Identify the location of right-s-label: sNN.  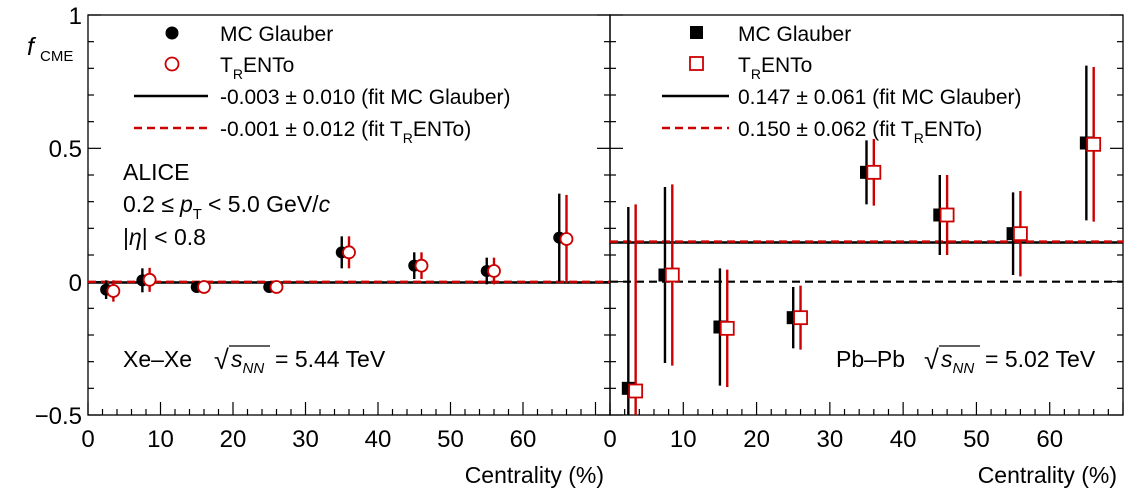
(957, 361).